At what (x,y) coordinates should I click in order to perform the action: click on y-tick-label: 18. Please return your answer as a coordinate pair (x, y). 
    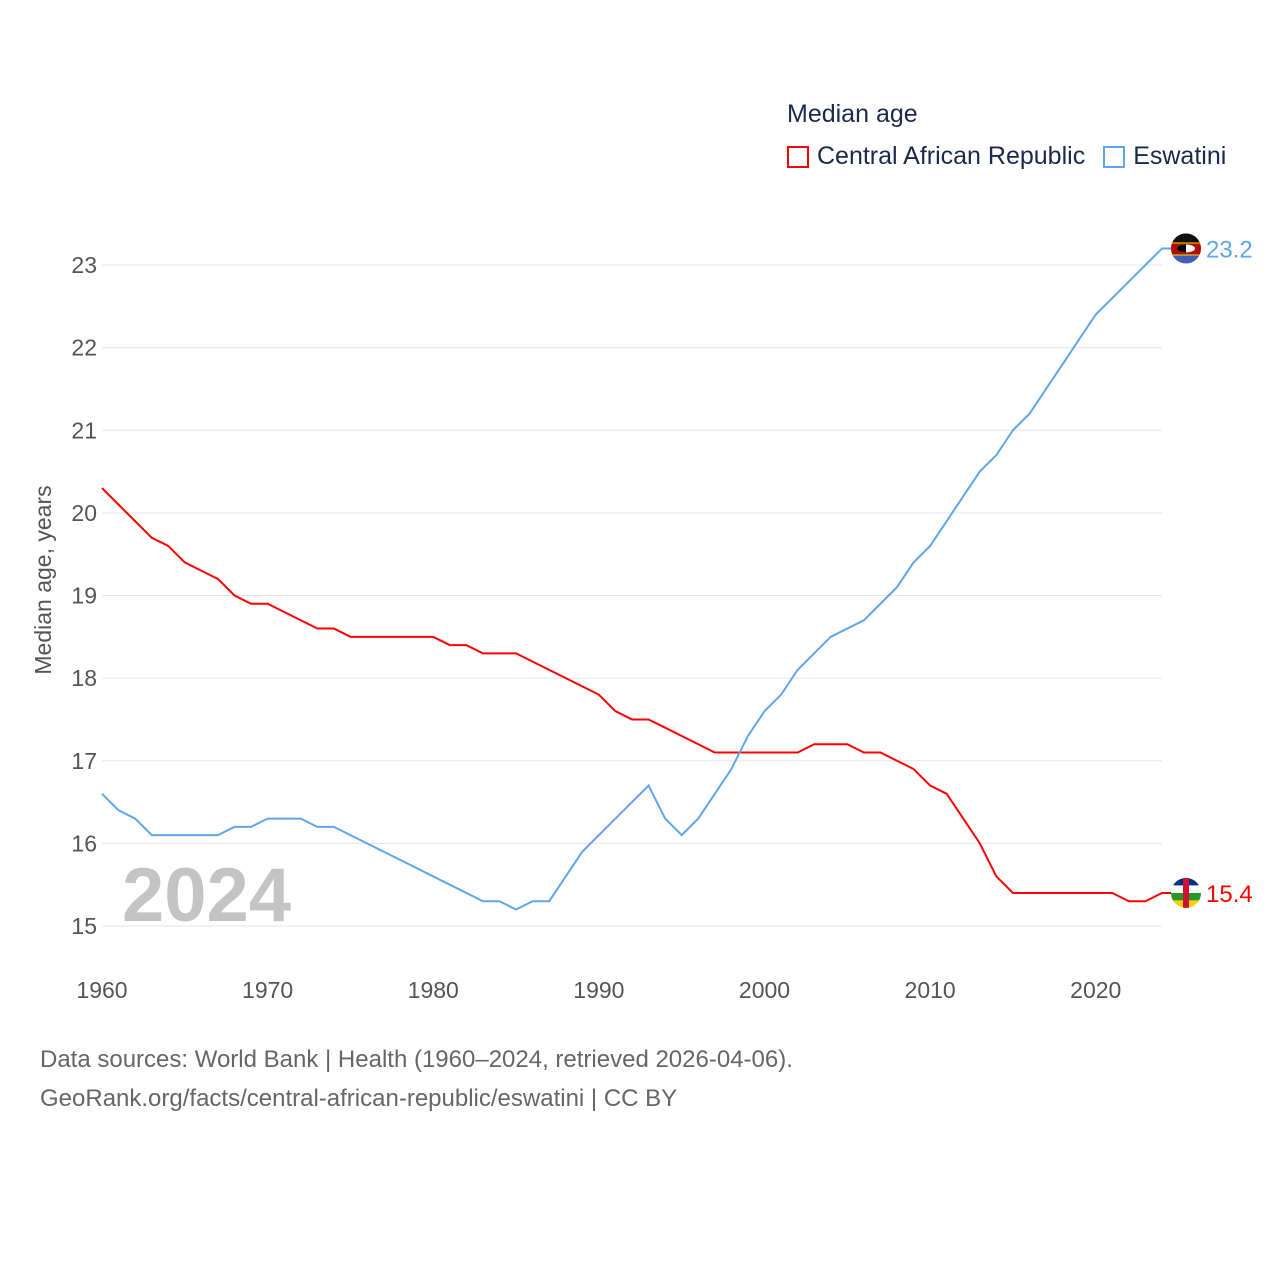
    Looking at the image, I should click on (84, 678).